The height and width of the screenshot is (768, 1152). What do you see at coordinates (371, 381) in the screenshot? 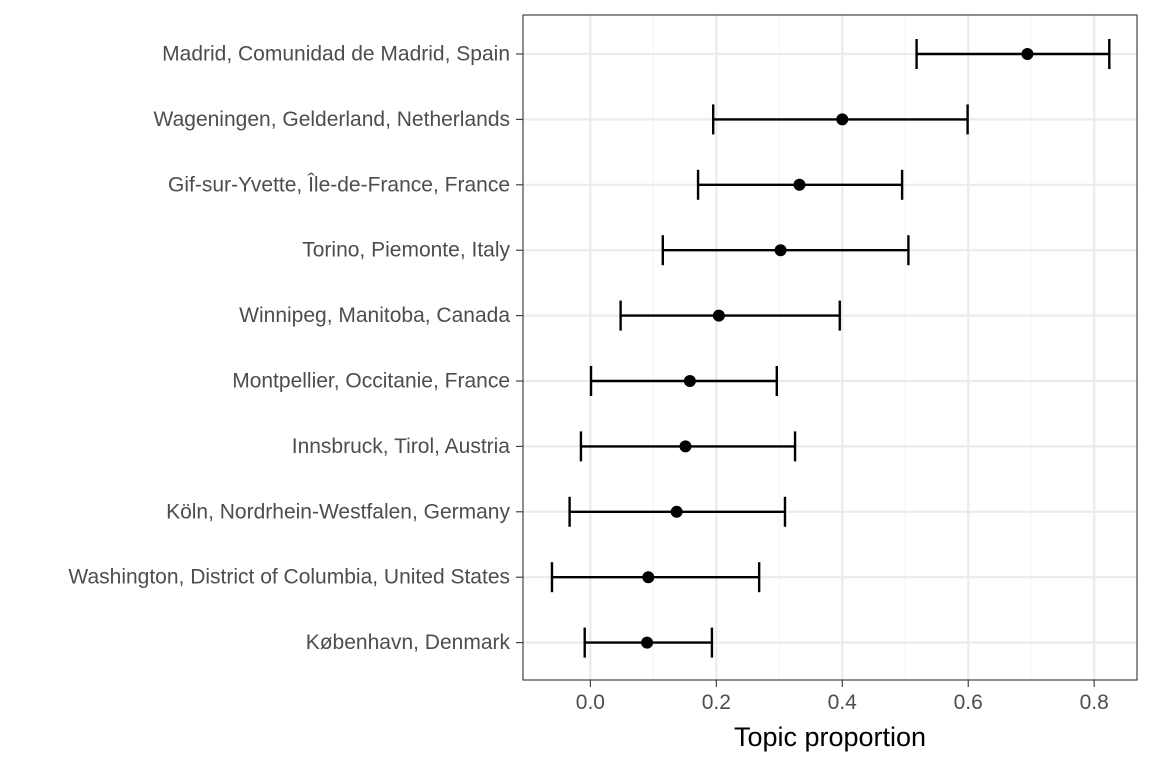
I see `y-tick-label: Montpellier, Occitanie, France` at bounding box center [371, 381].